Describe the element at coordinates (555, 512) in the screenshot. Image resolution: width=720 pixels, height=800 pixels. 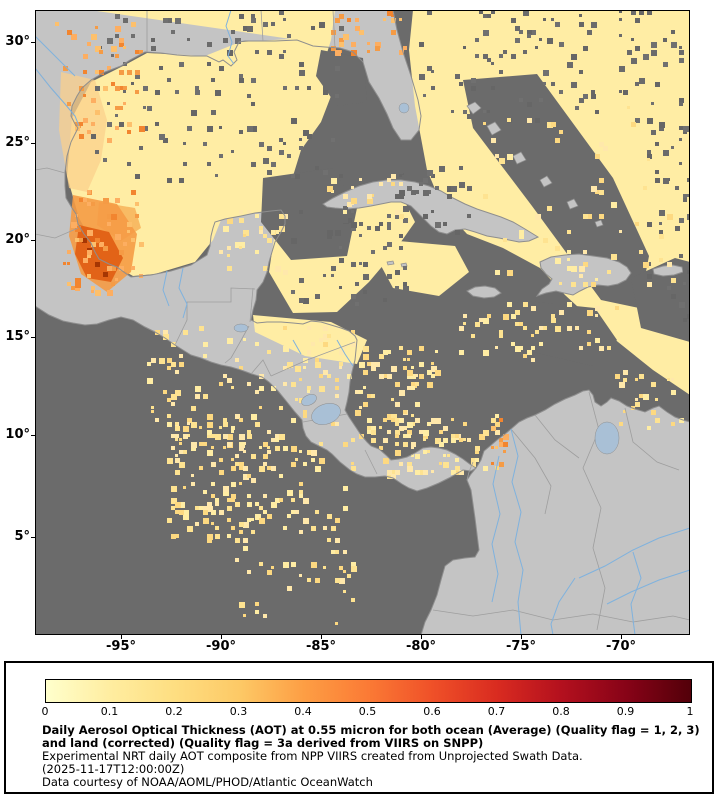
I see `land-south-america` at that location.